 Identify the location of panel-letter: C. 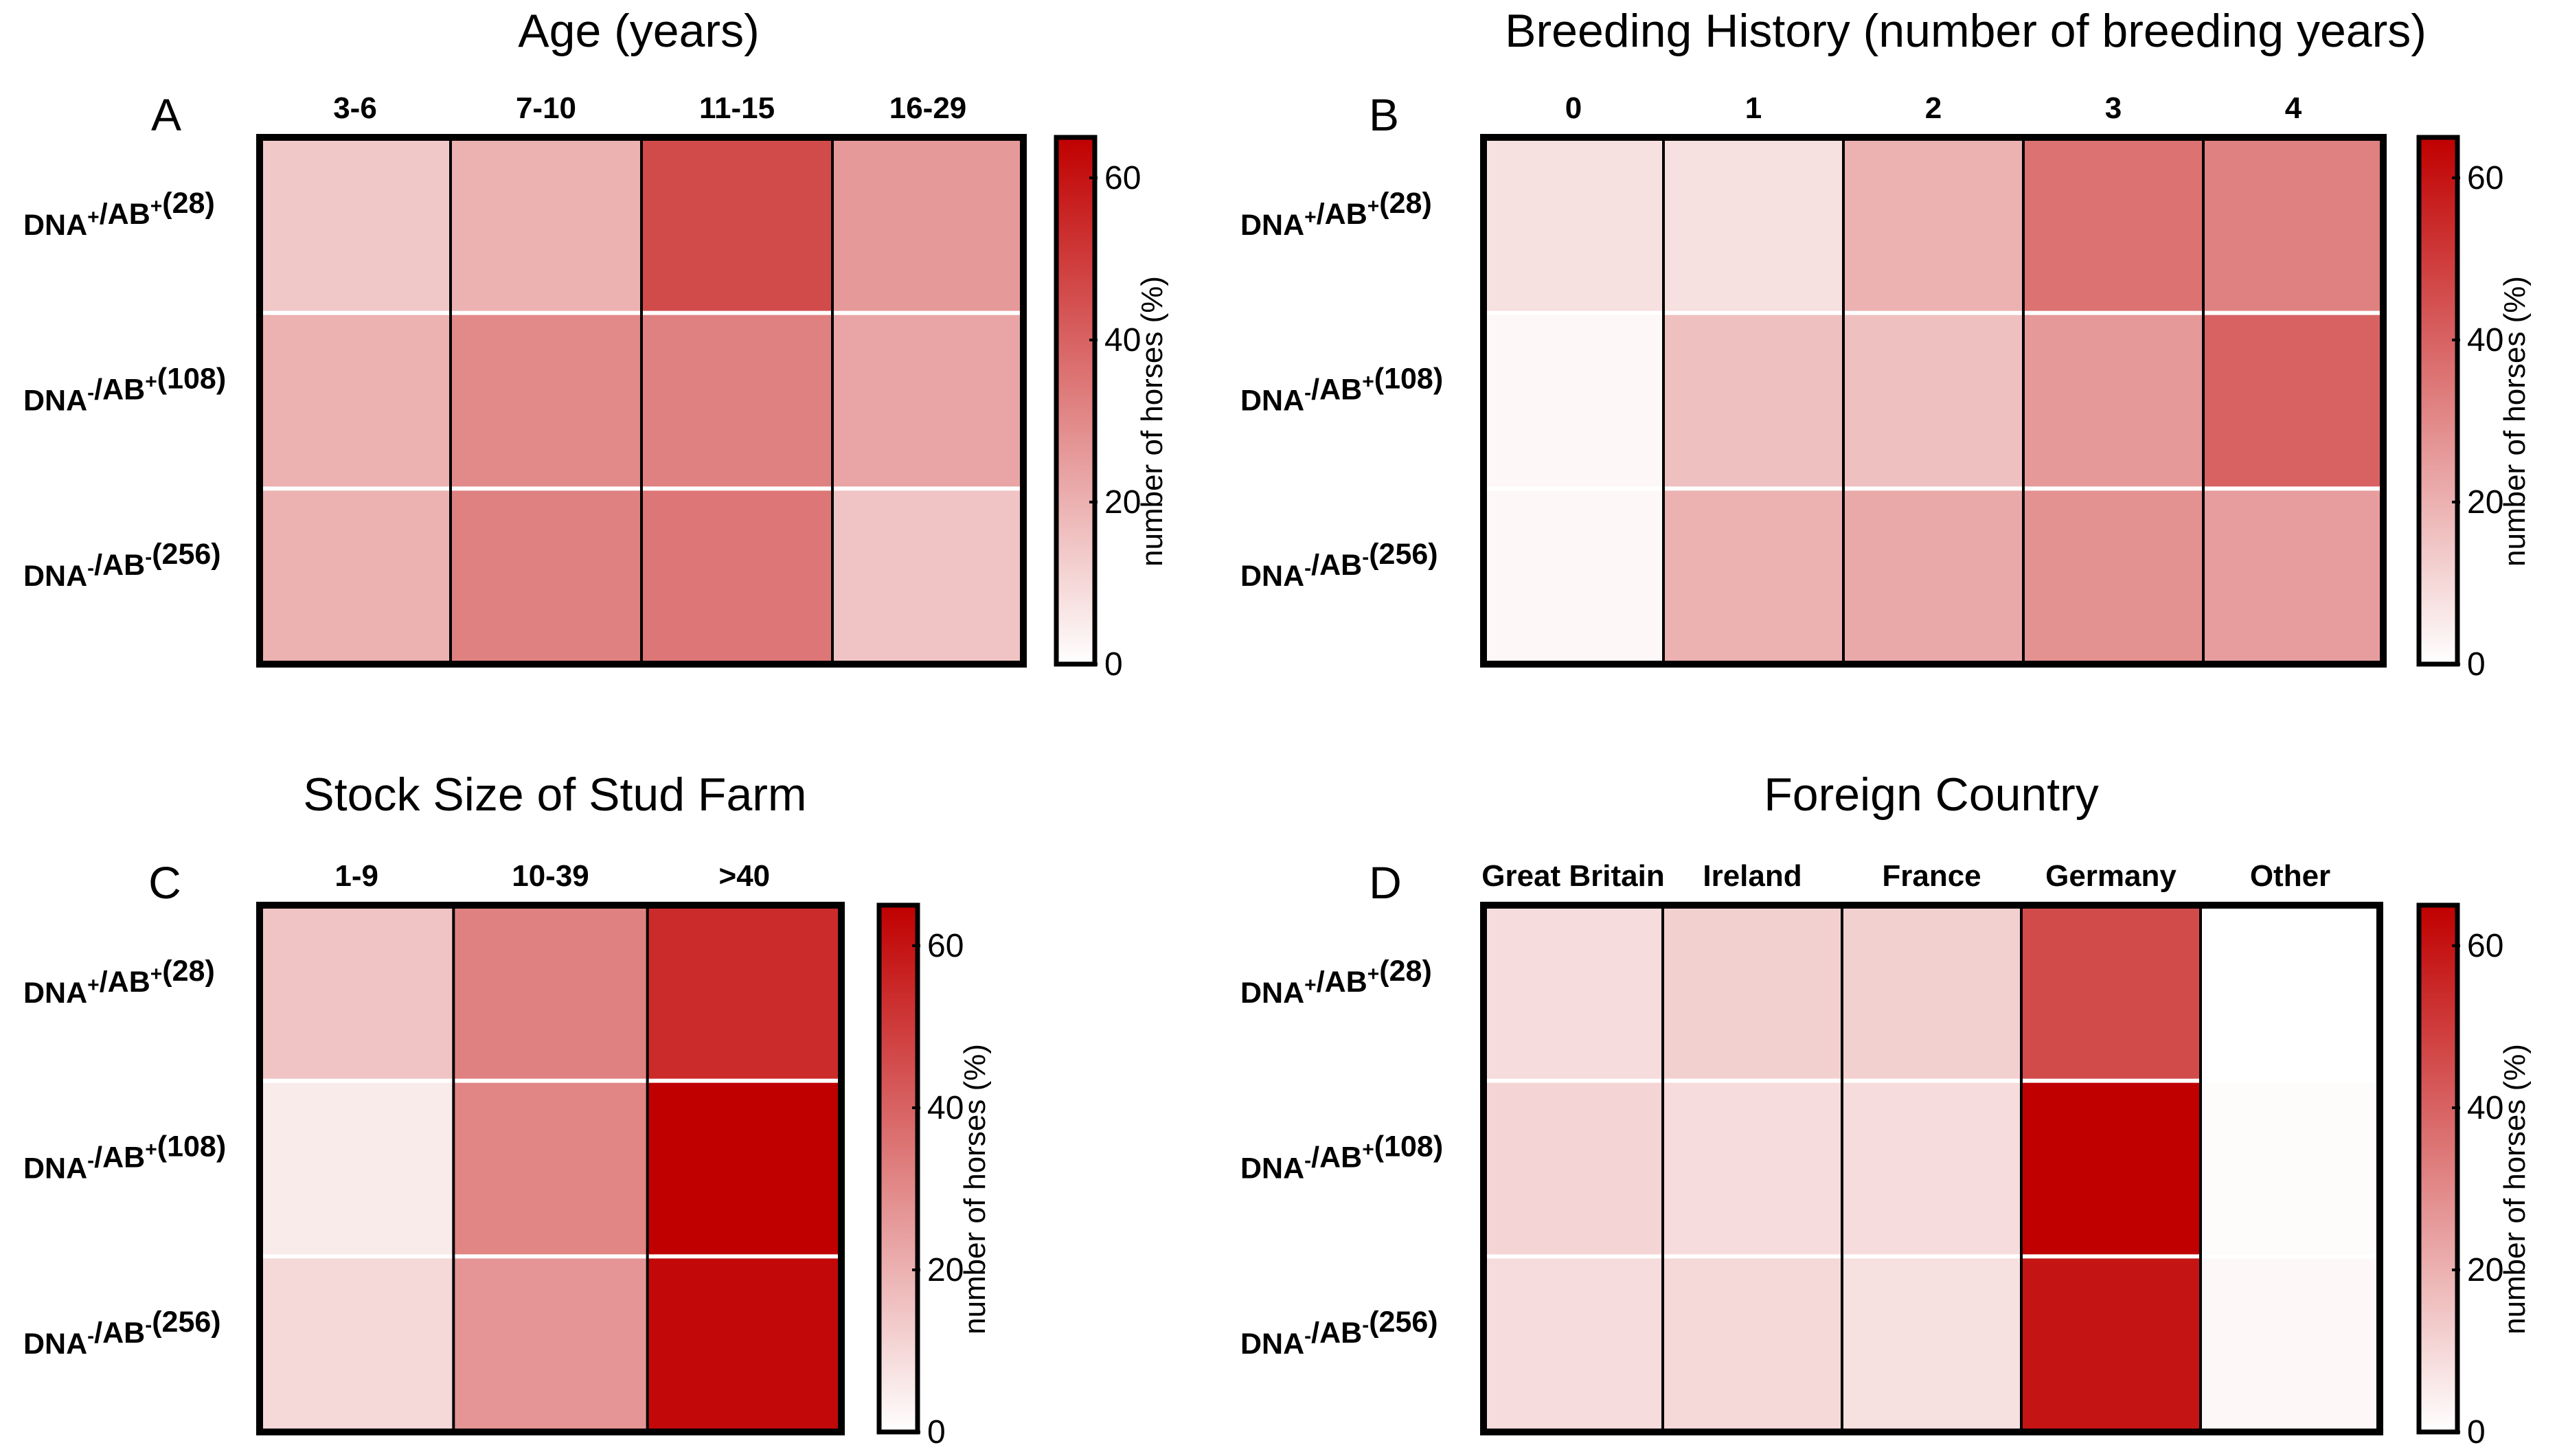
(164, 882).